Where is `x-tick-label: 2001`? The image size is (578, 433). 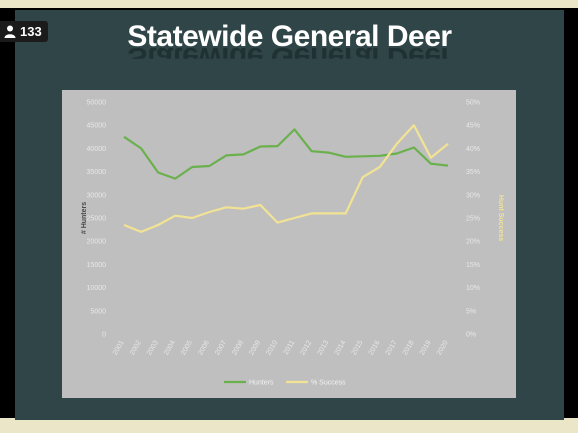
x-tick-label: 2001 is located at coordinates (119, 347).